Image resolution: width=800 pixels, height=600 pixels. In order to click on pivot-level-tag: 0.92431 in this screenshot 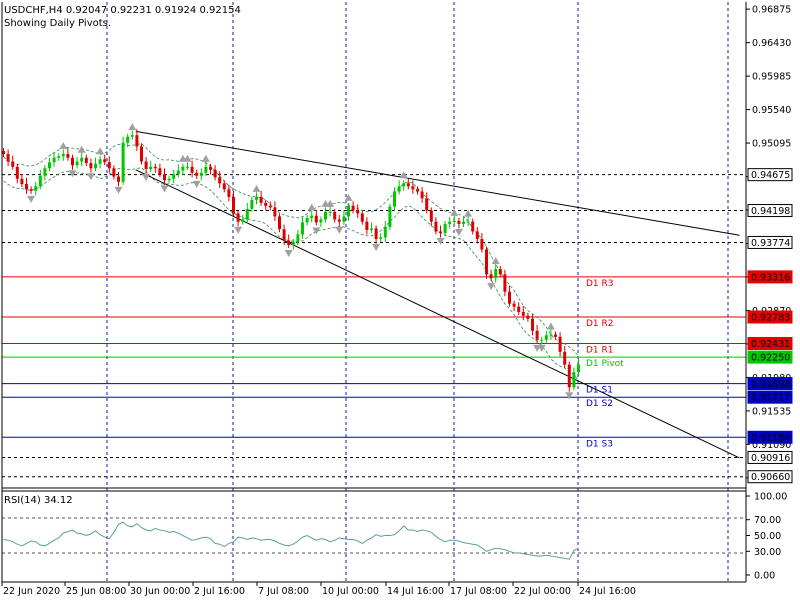, I will do `click(770, 344)`.